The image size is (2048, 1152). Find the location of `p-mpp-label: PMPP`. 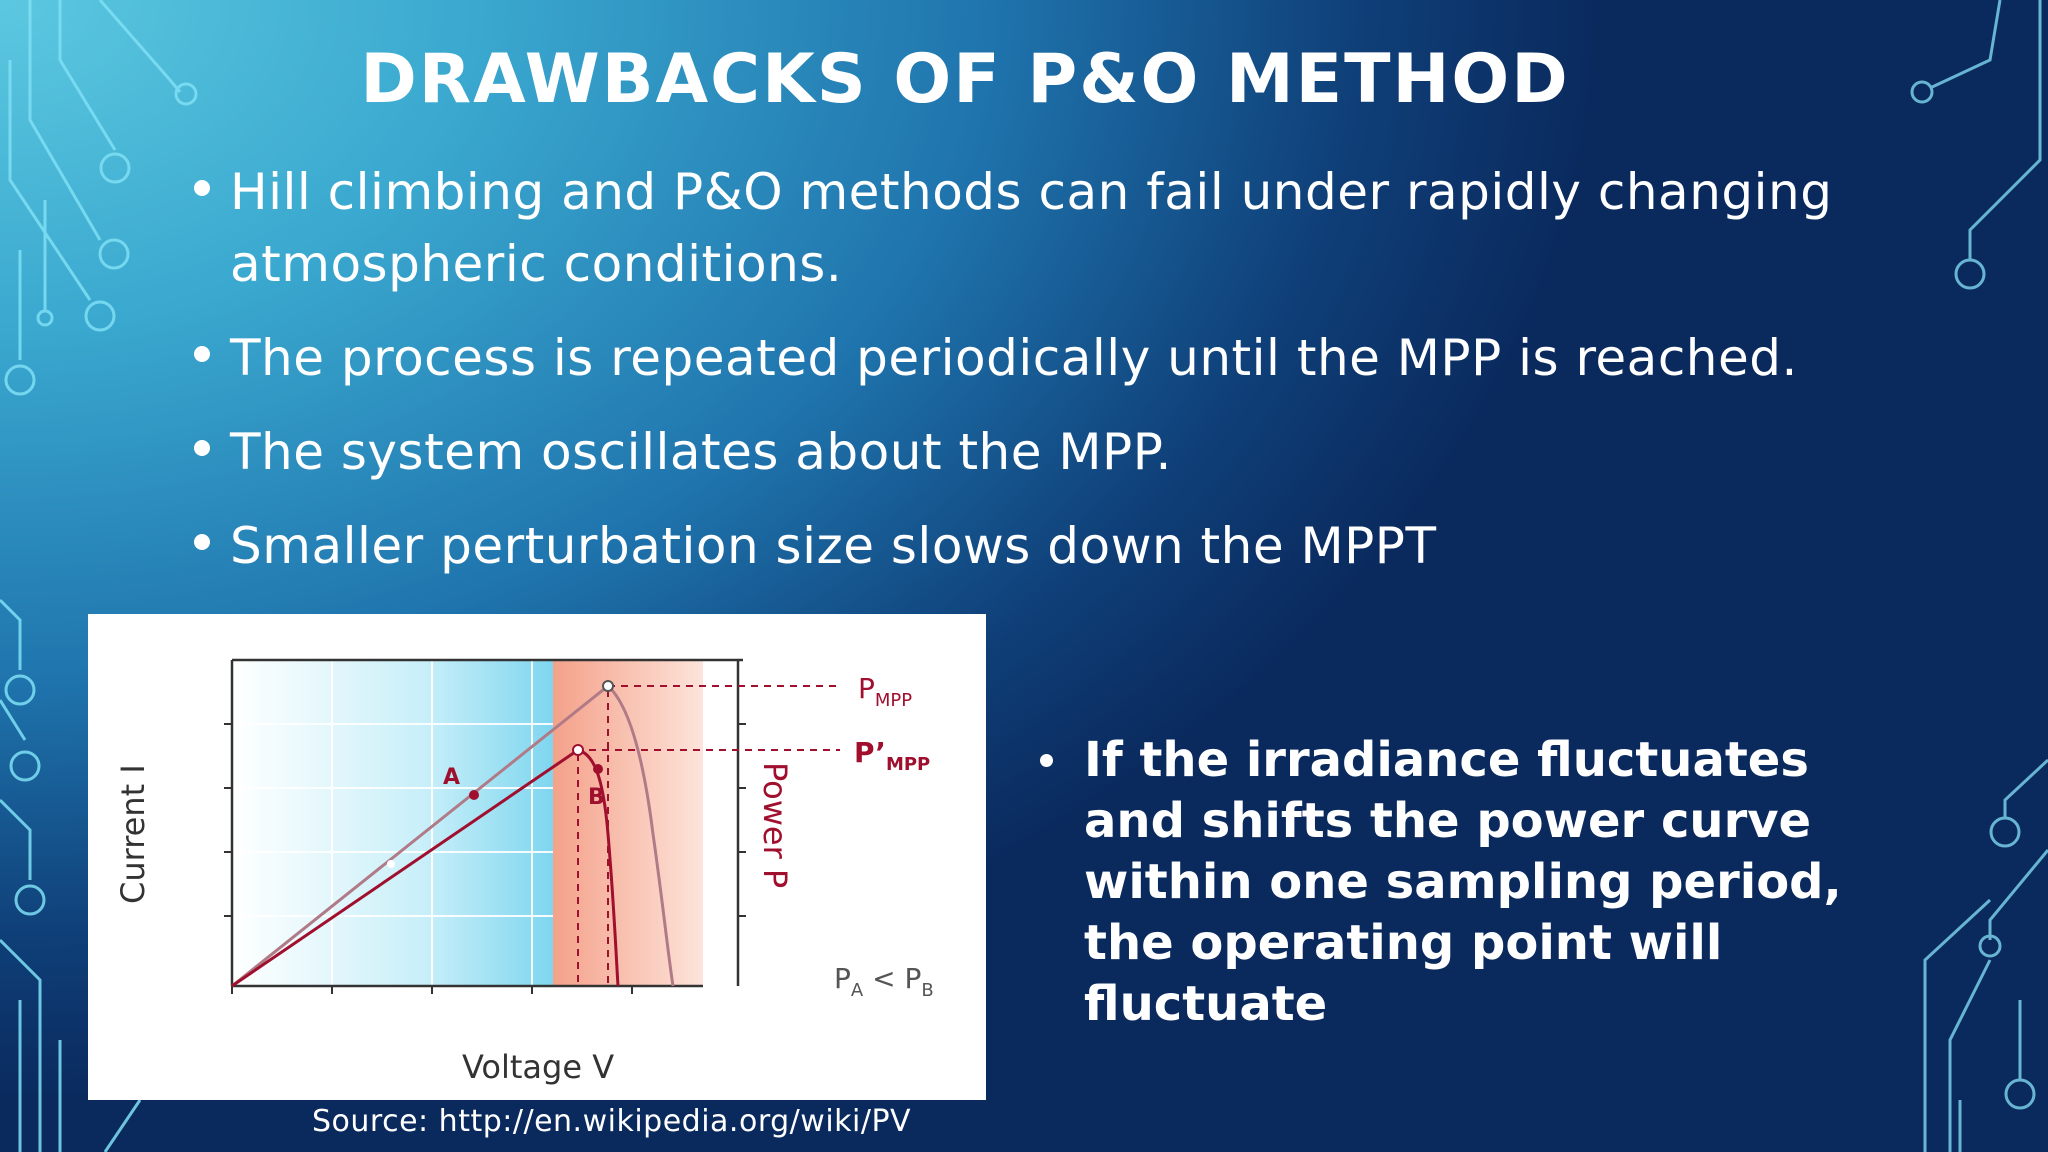

p-mpp-label: PMPP is located at coordinates (885, 691).